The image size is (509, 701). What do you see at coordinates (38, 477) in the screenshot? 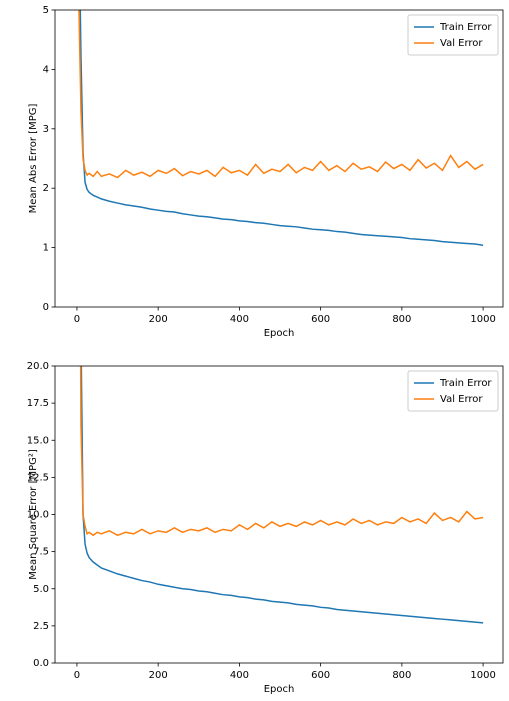
I see `y-tick-label: 12.5` at bounding box center [38, 477].